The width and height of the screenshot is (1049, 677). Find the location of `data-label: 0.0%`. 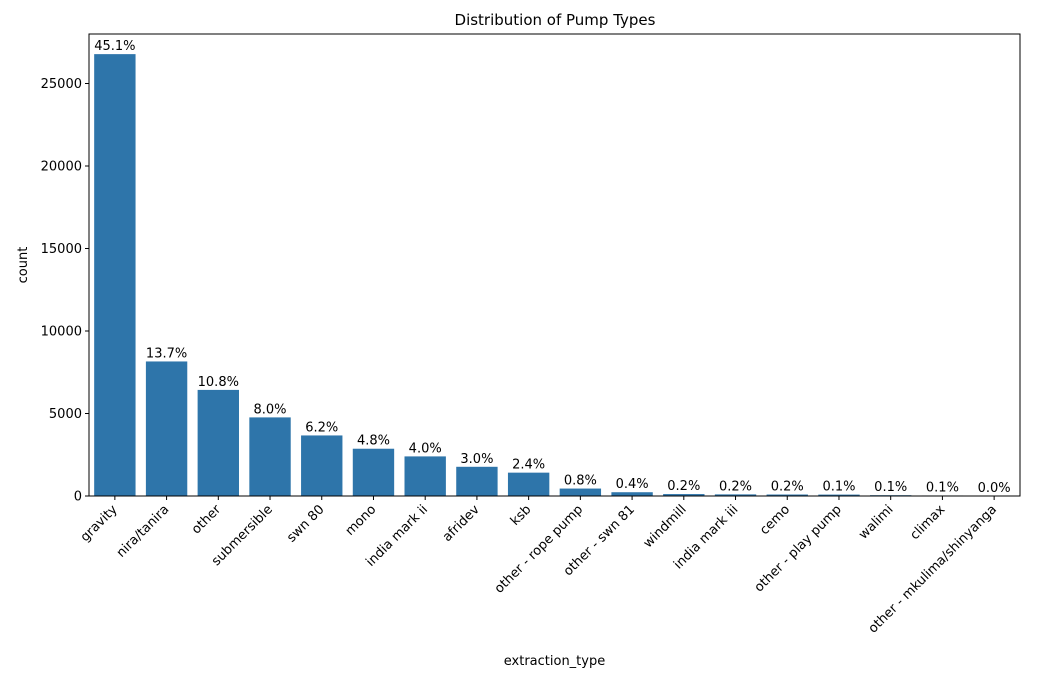

data-label: 0.0% is located at coordinates (994, 488).